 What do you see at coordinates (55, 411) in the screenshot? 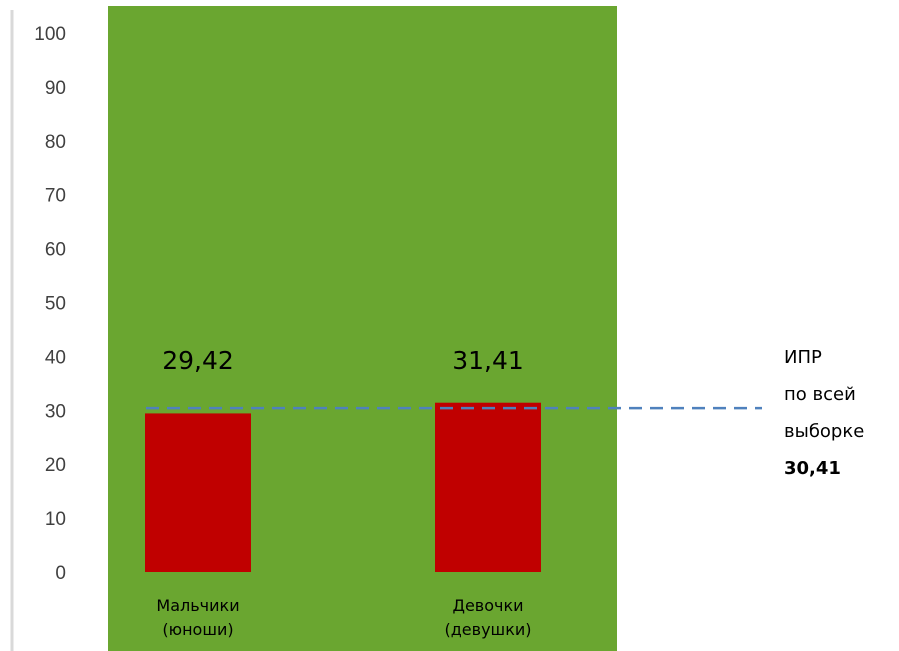
I see `y-tick-label: 30` at bounding box center [55, 411].